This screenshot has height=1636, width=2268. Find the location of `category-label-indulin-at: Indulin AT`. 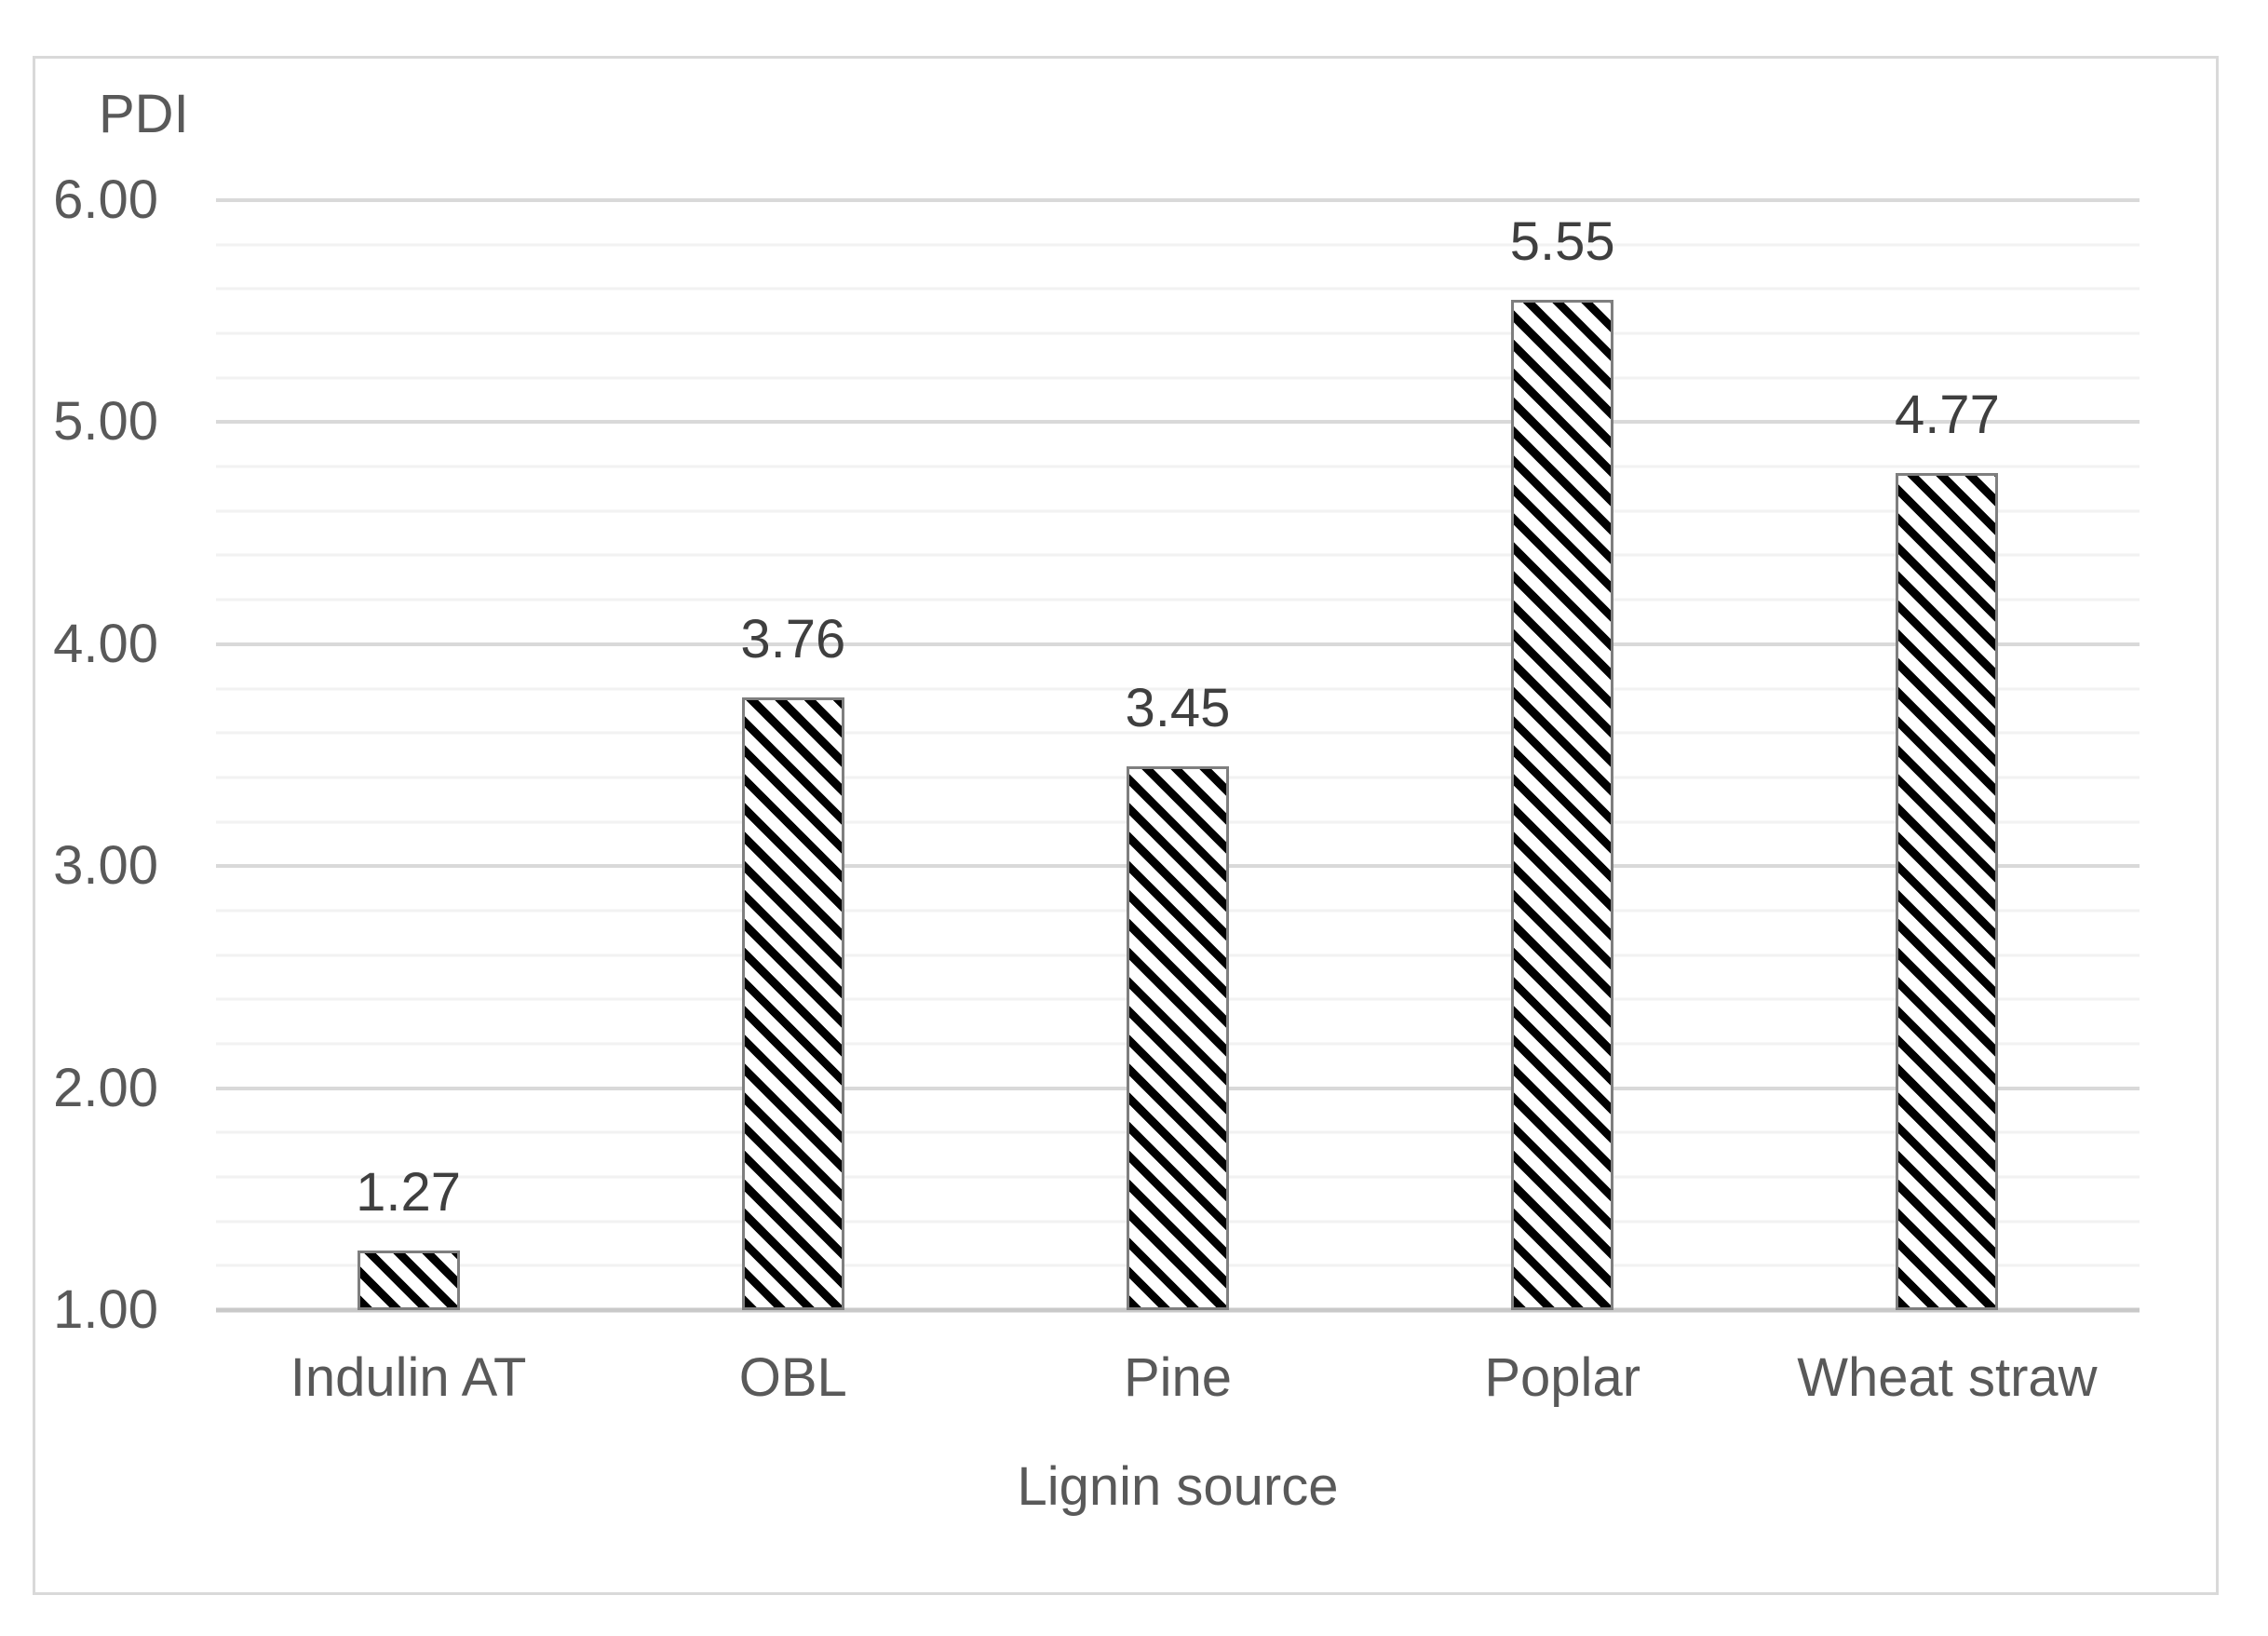

category-label-indulin-at: Indulin AT is located at coordinates (408, 1377).